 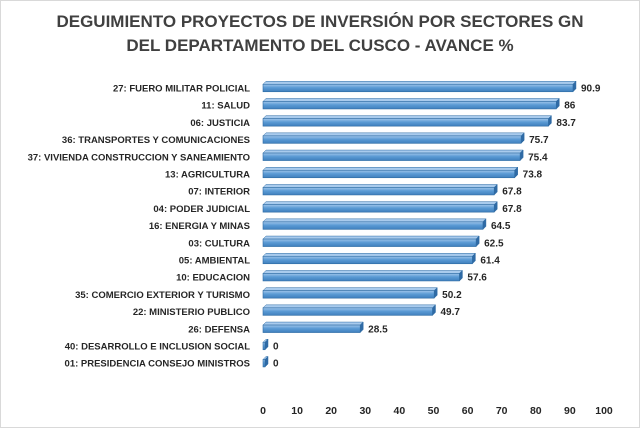 I want to click on x-tick-label: 50, so click(x=434, y=411).